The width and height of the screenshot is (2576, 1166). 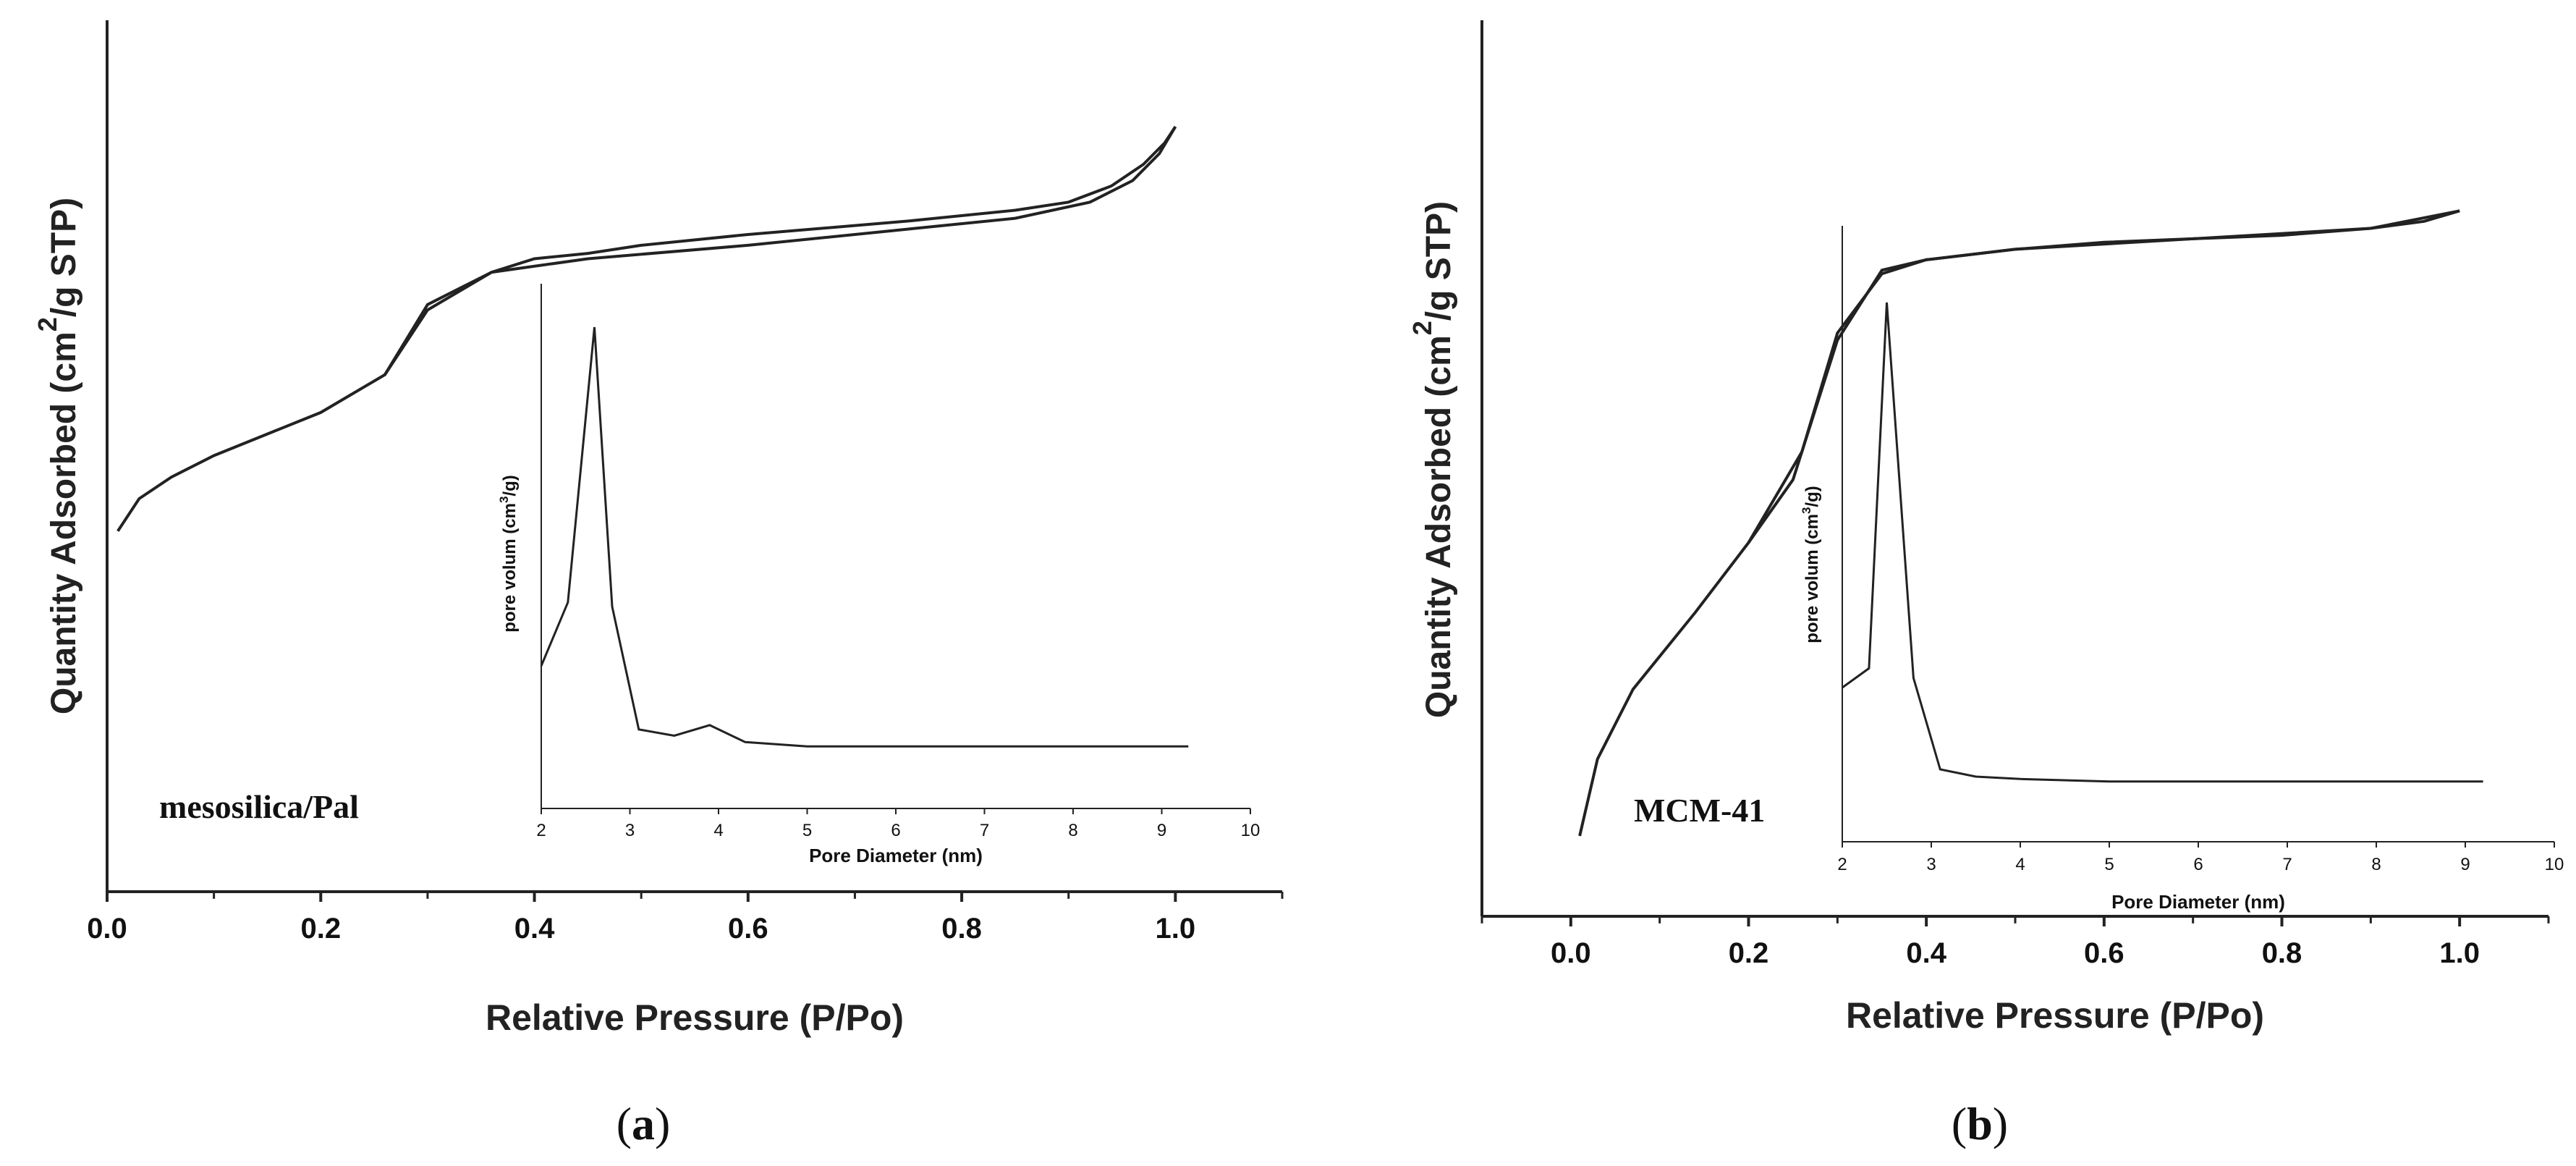 I want to click on panel-b-inset-line, so click(x=2162, y=542).